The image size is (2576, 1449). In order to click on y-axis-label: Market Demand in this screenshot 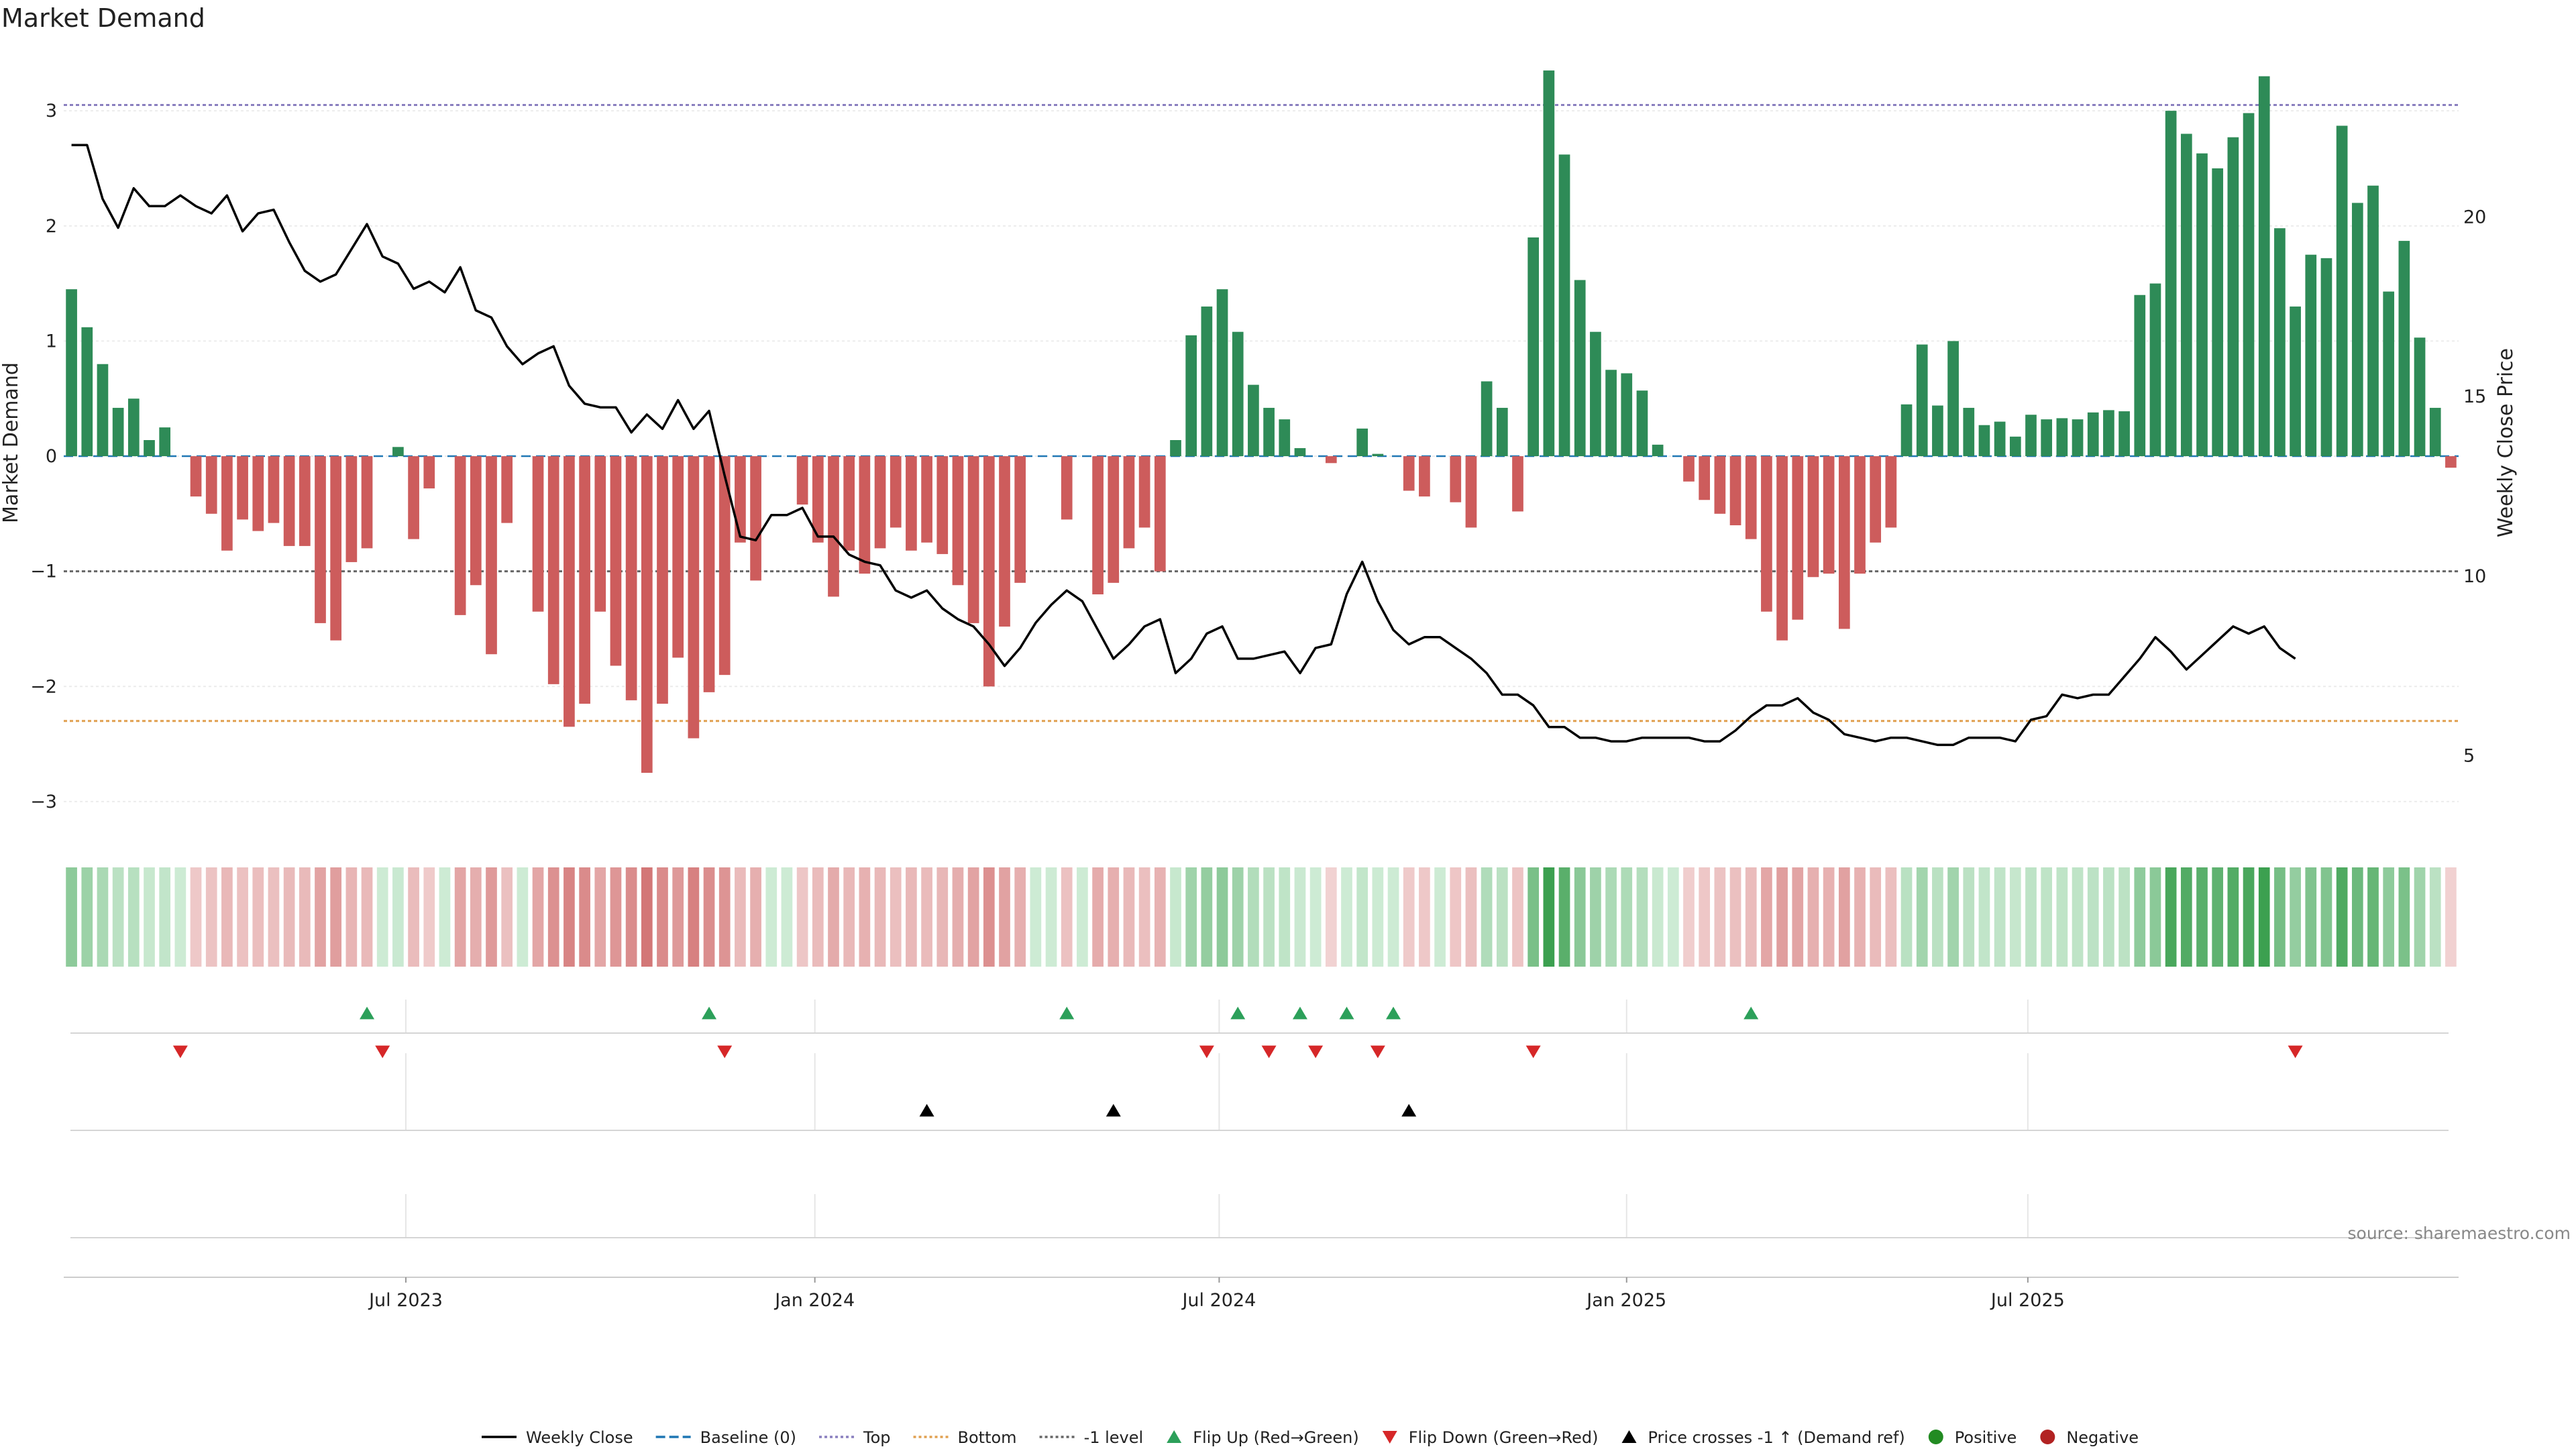, I will do `click(11, 442)`.